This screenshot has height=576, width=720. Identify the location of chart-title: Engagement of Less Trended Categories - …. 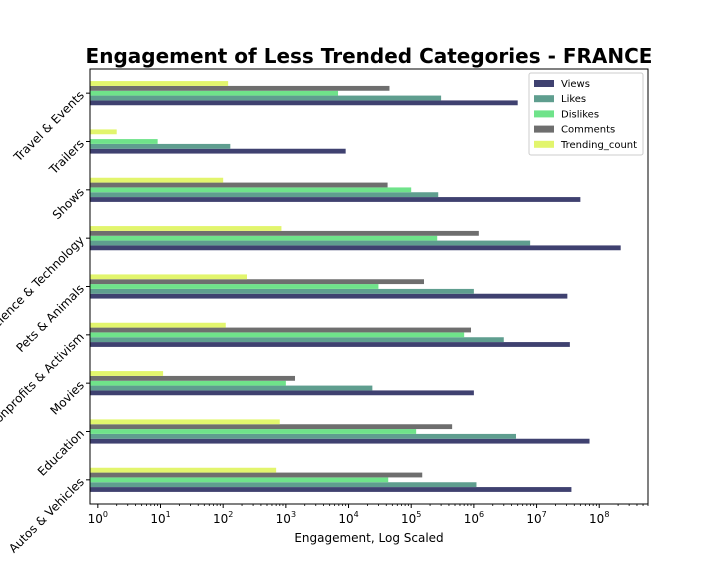
(369, 56).